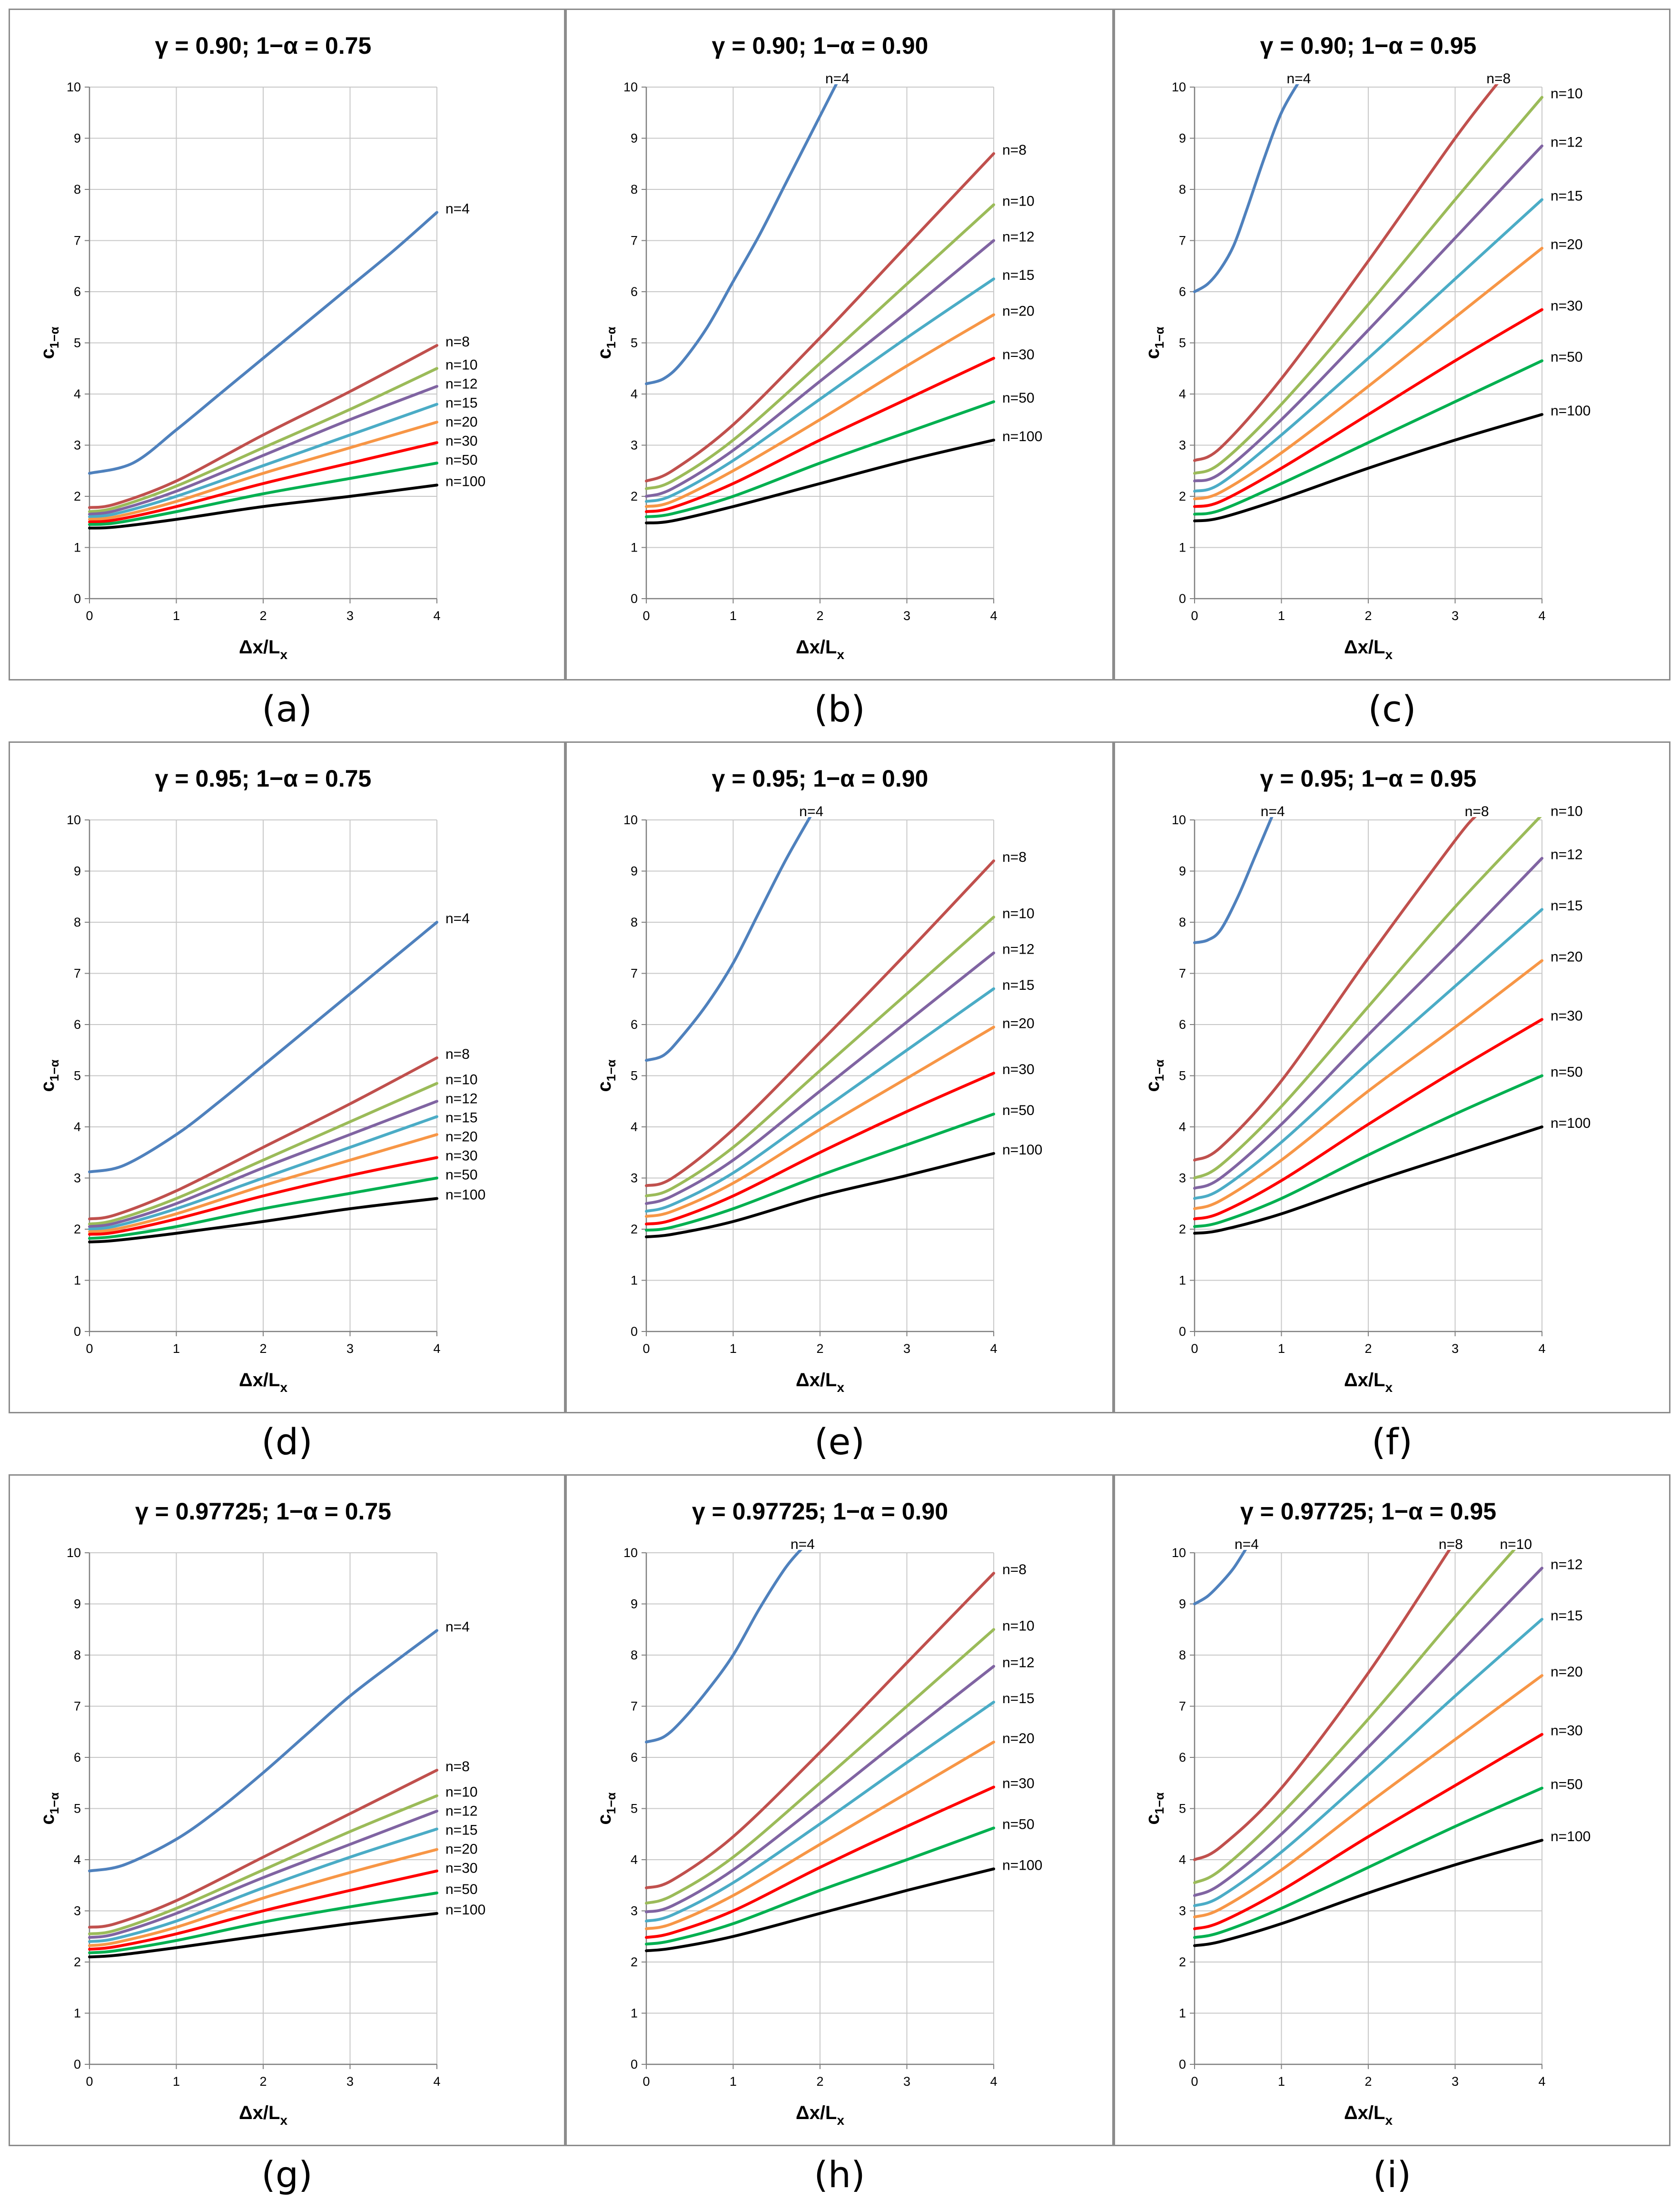  Describe the element at coordinates (287, 2174) in the screenshot. I see `panel-caption: (g)` at that location.